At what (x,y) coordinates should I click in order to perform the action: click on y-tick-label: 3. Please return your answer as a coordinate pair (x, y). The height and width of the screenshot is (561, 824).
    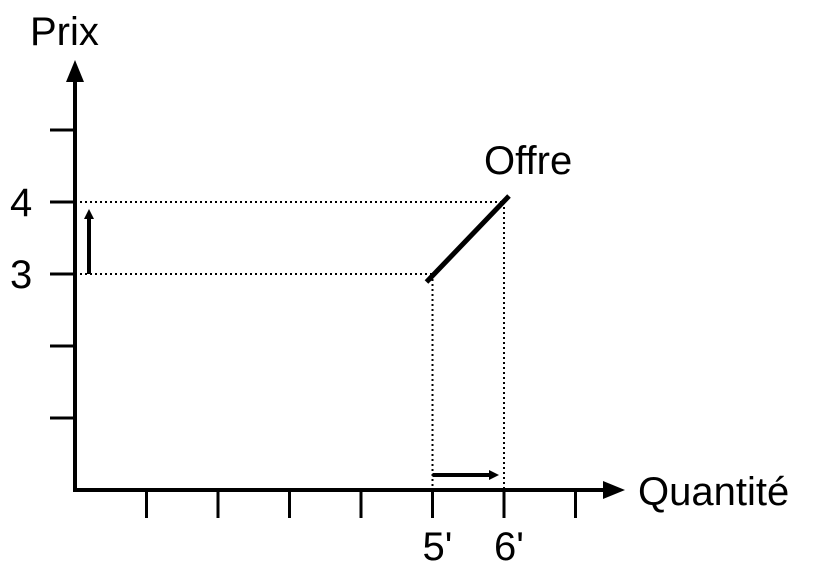
    Looking at the image, I should click on (21, 275).